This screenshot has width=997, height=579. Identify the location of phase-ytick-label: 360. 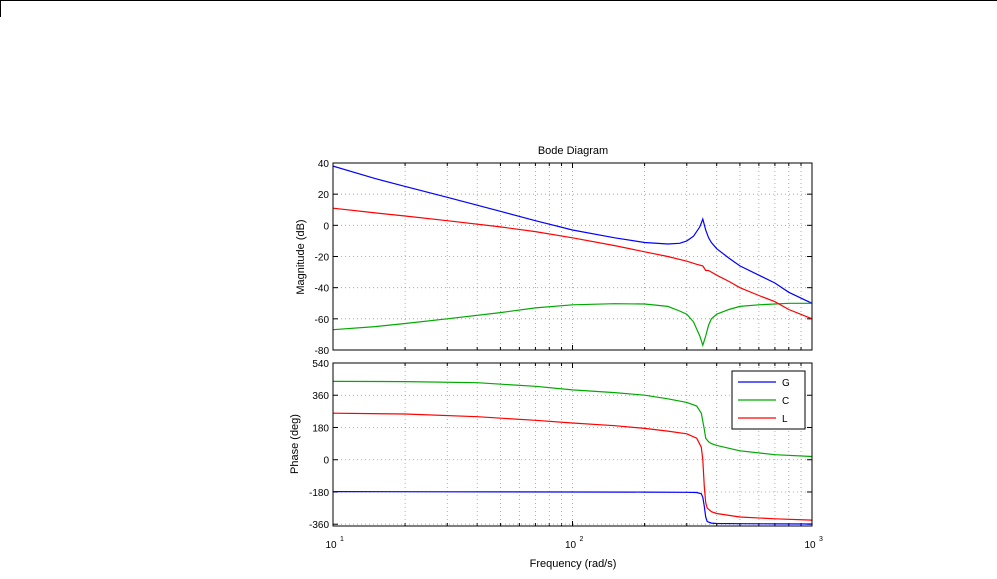
(320, 396).